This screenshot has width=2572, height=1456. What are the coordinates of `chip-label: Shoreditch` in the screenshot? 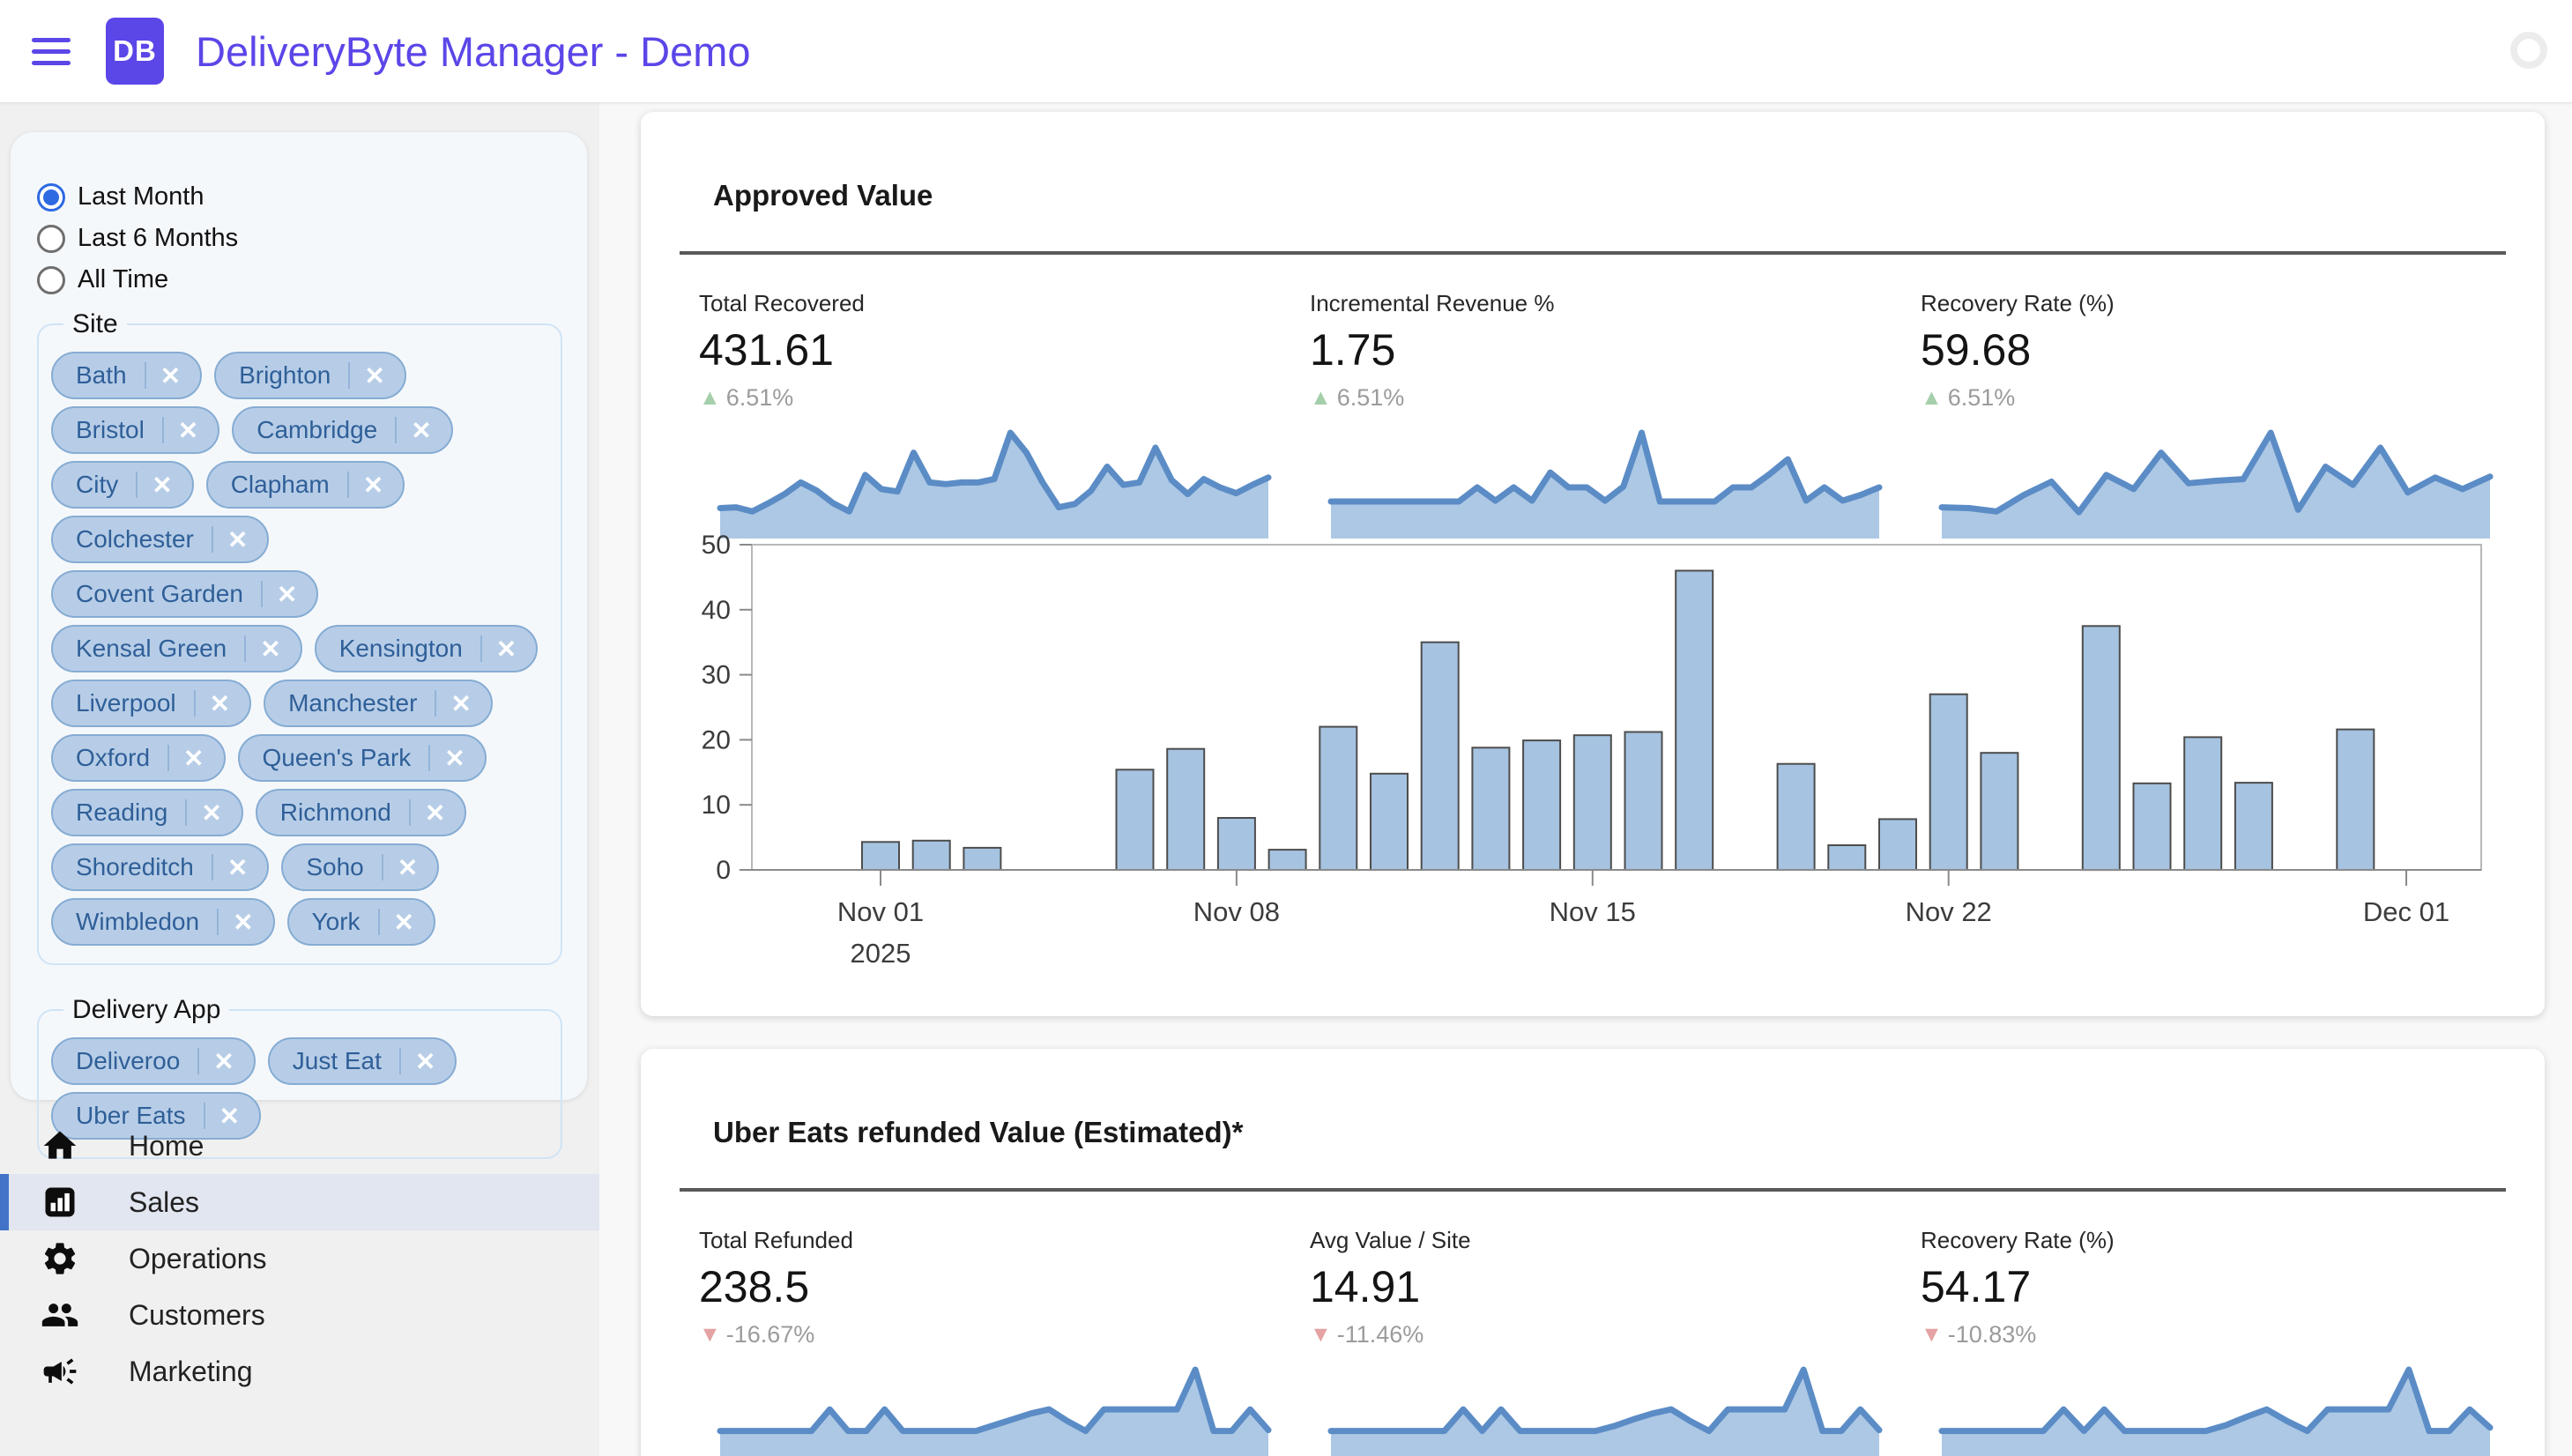 It's located at (135, 866).